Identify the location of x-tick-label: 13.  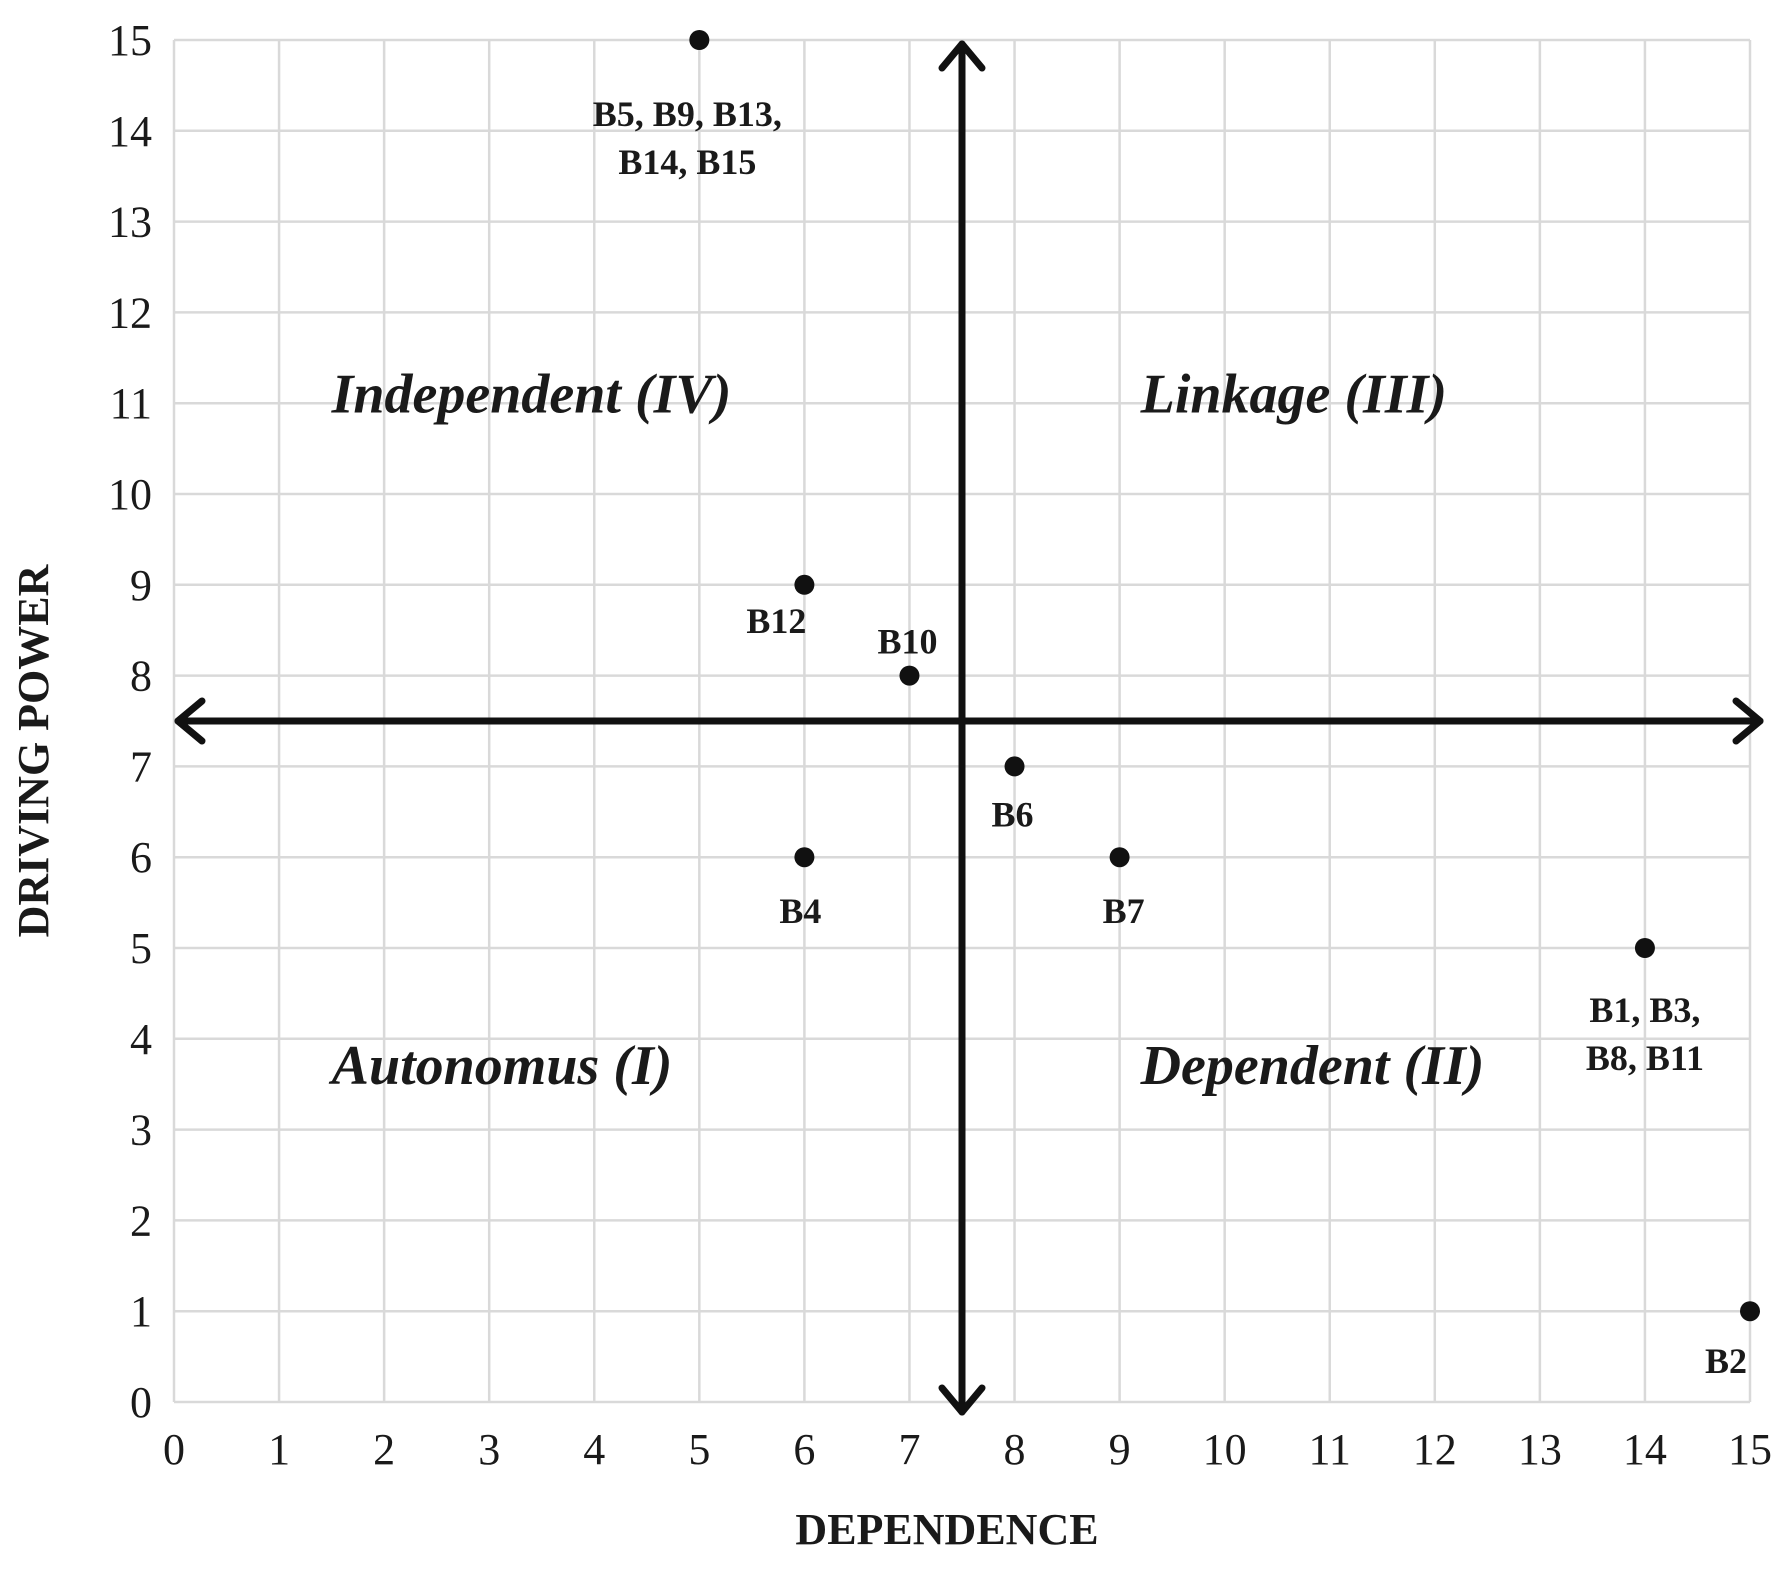
(1540, 1449).